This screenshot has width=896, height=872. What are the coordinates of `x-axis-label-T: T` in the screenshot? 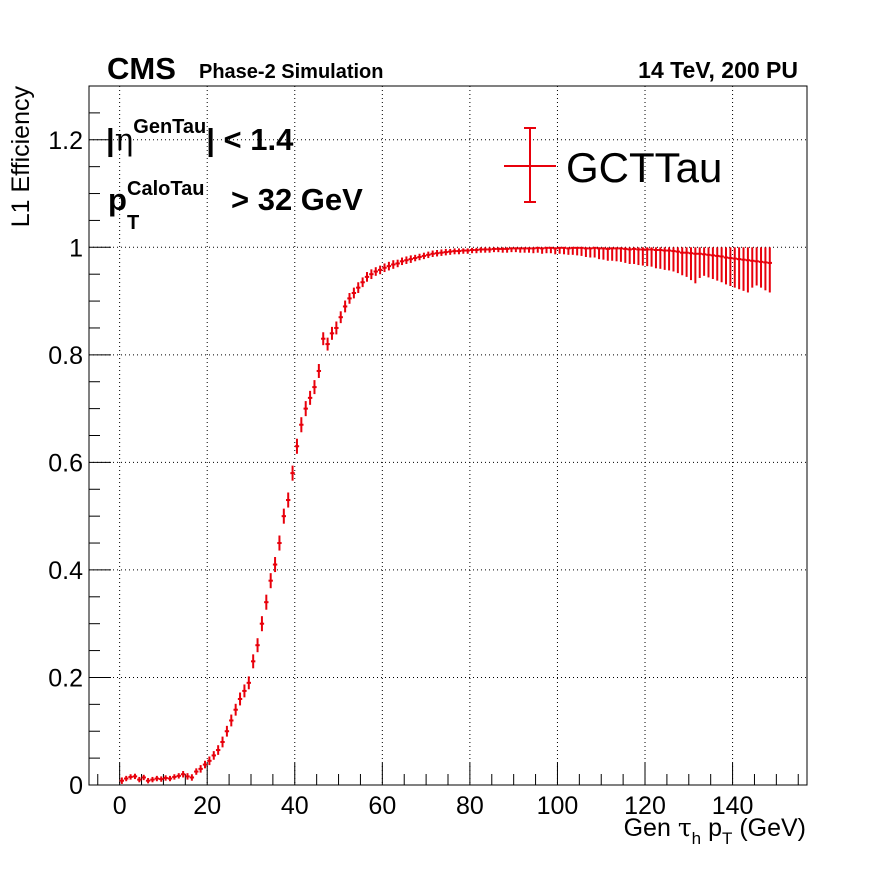 It's located at (727, 838).